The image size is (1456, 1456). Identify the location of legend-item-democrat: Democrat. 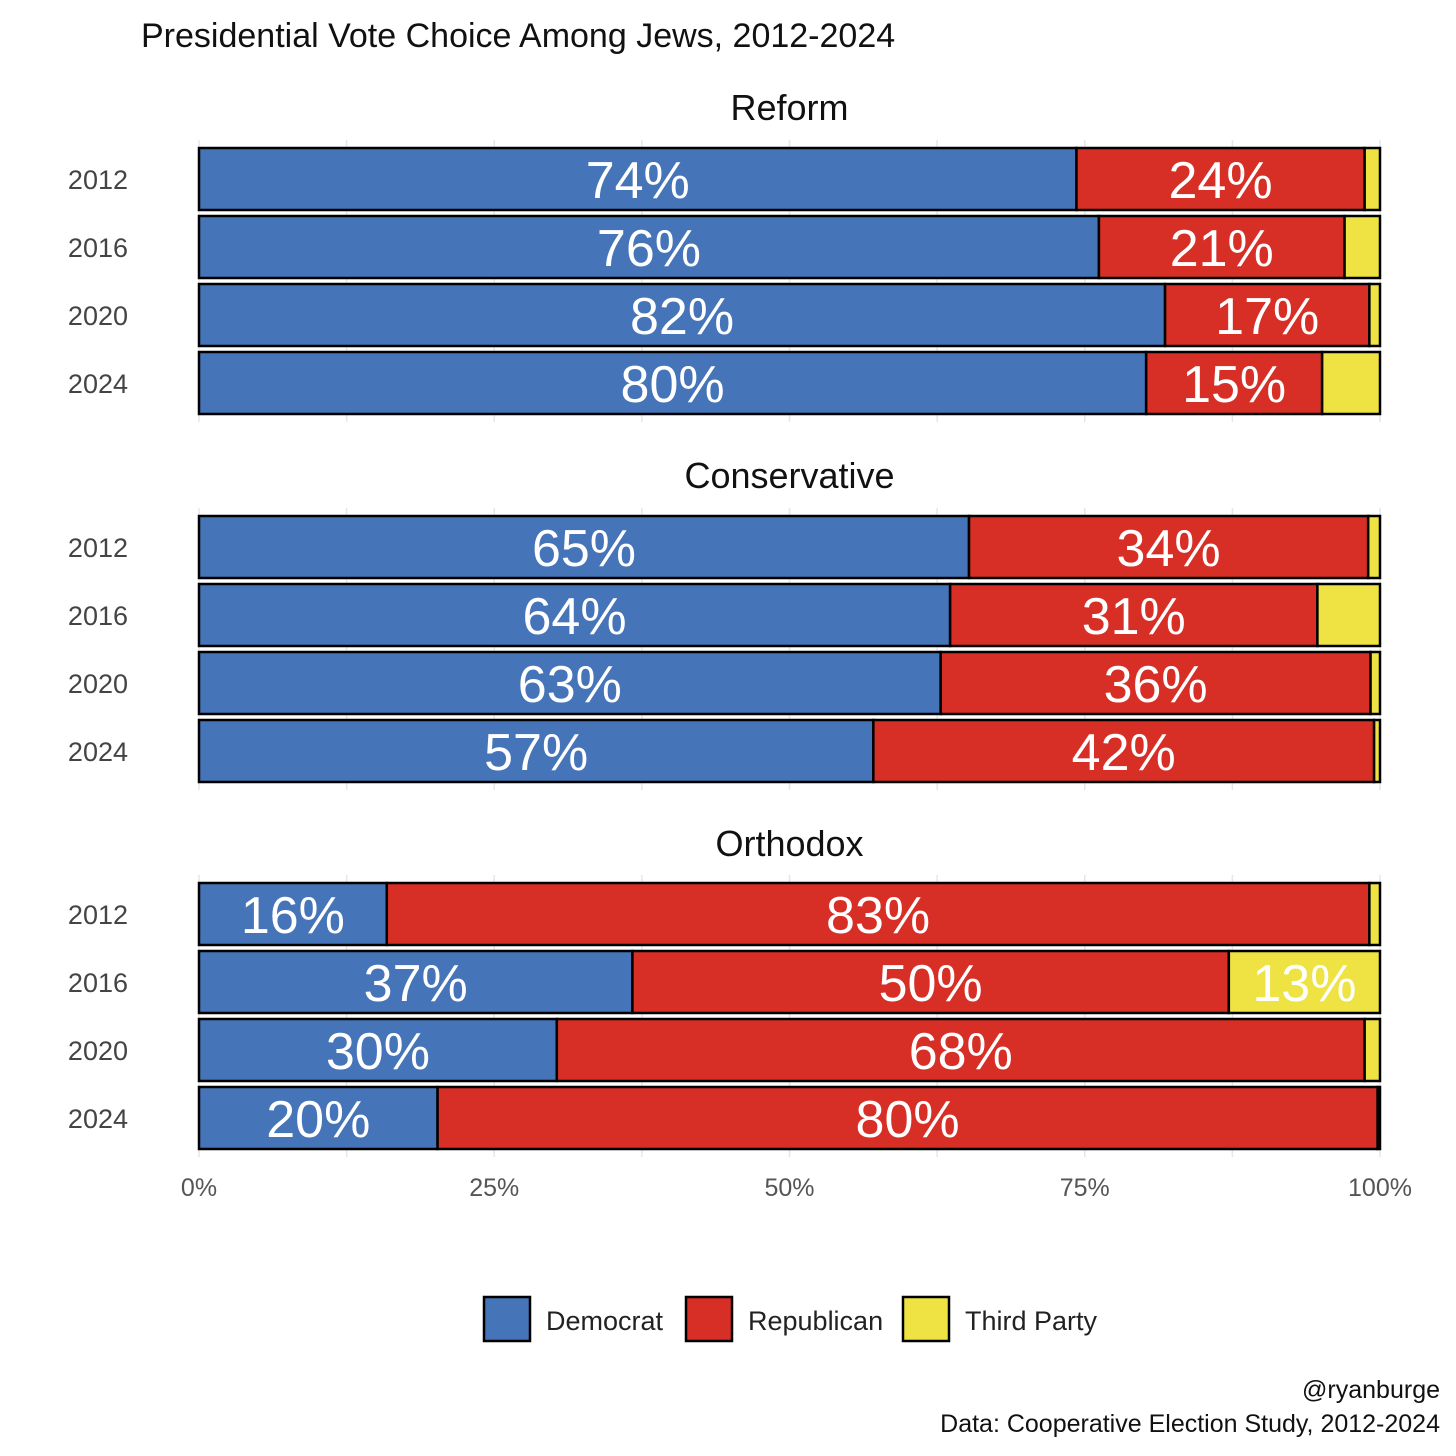
(573, 1319).